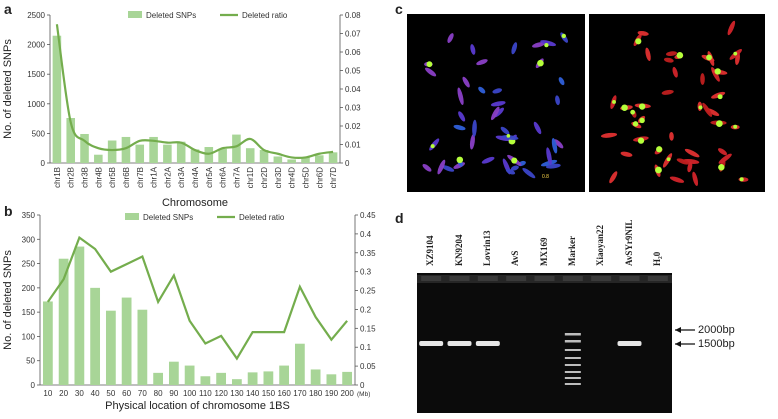 The width and height of the screenshot is (778, 419). What do you see at coordinates (36, 74) in the screenshot?
I see `y-tick-label: 1500` at bounding box center [36, 74].